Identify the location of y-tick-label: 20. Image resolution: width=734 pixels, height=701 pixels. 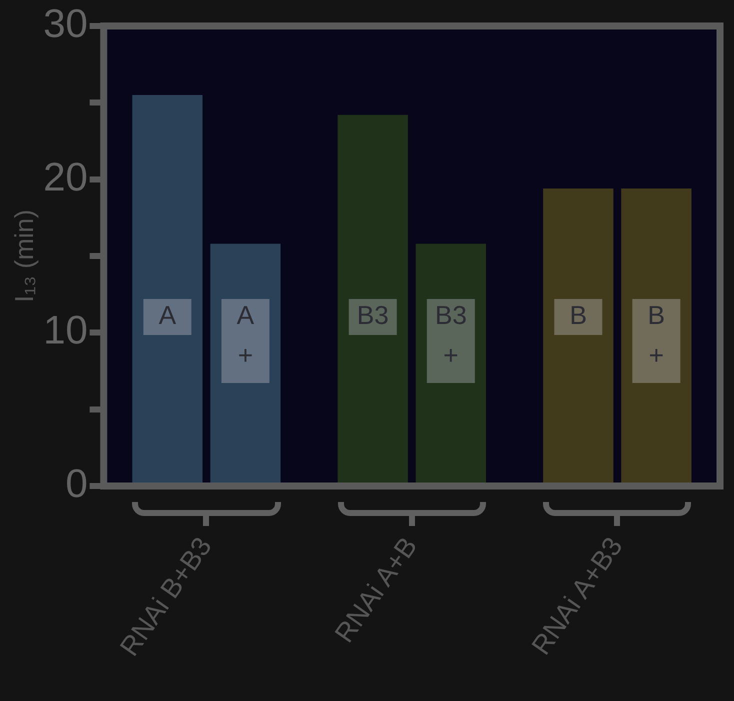
(65, 177).